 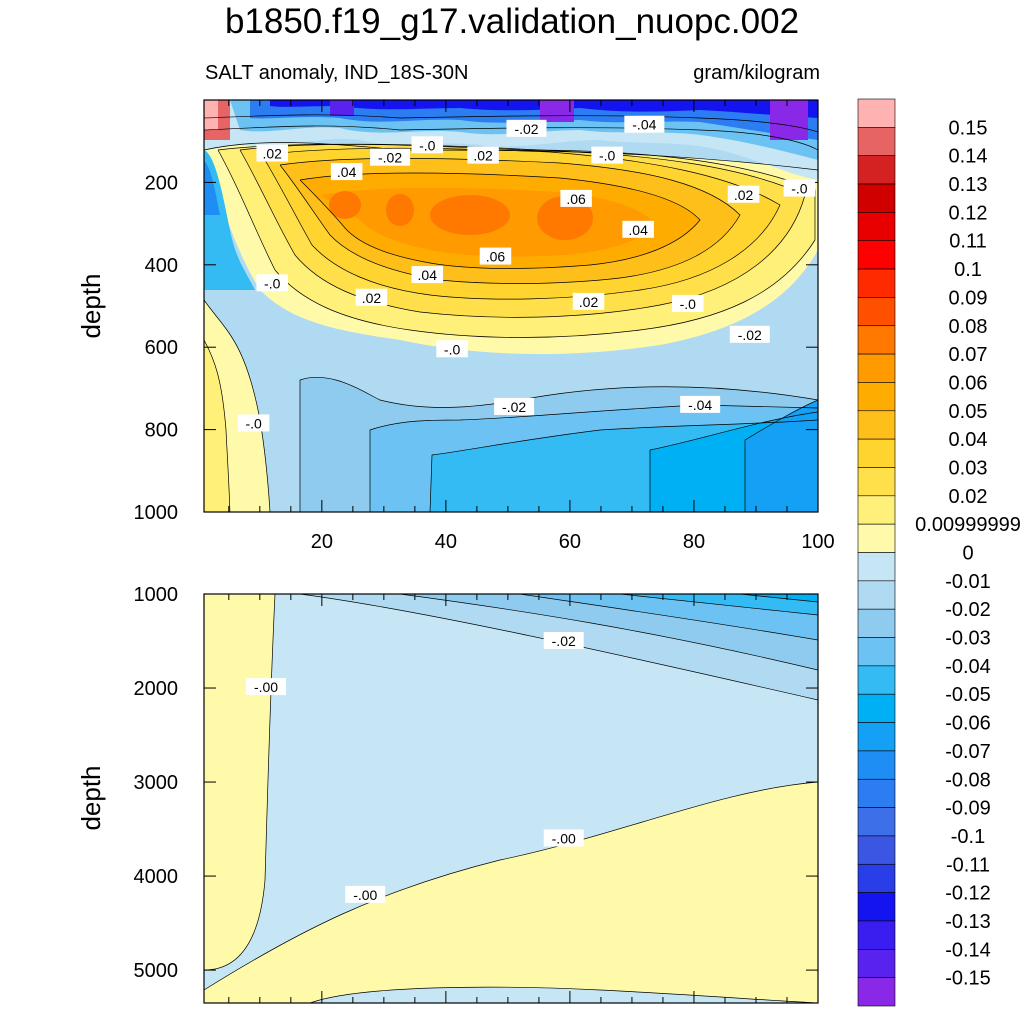 I want to click on colorbar-label: 0.04, so click(x=968, y=440).